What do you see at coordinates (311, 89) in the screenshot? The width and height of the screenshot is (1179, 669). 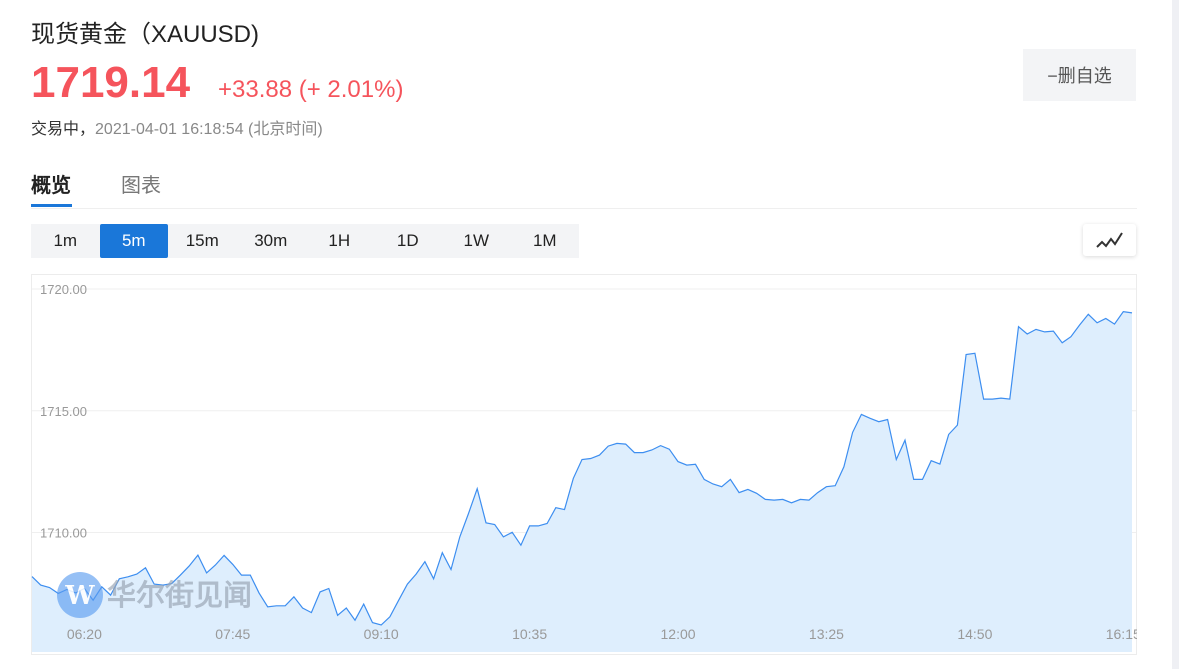 I see `price-change: +33.88 (+ 2.01%)` at bounding box center [311, 89].